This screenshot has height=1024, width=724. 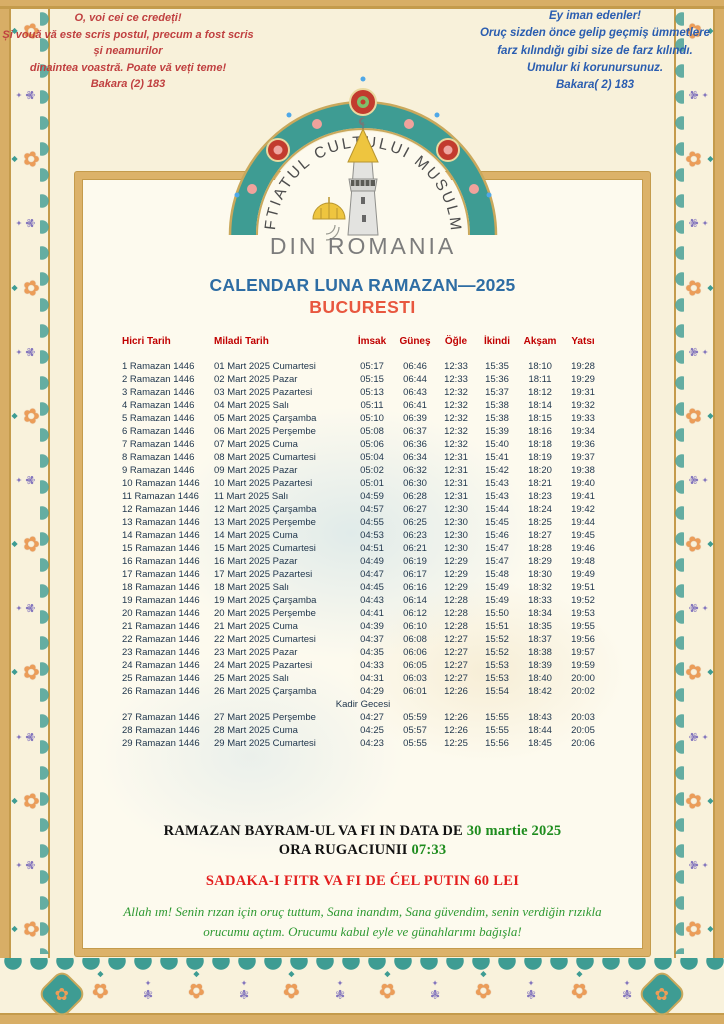 What do you see at coordinates (540, 418) in the screenshot?
I see `table-cell: 18:15` at bounding box center [540, 418].